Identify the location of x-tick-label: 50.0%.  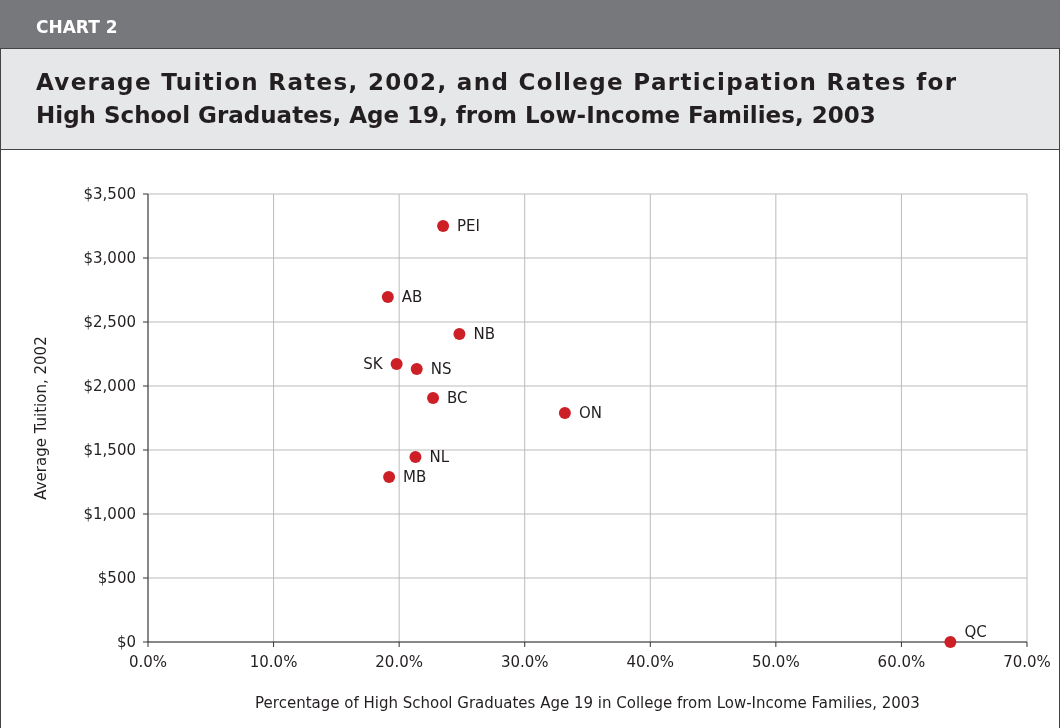
(776, 662).